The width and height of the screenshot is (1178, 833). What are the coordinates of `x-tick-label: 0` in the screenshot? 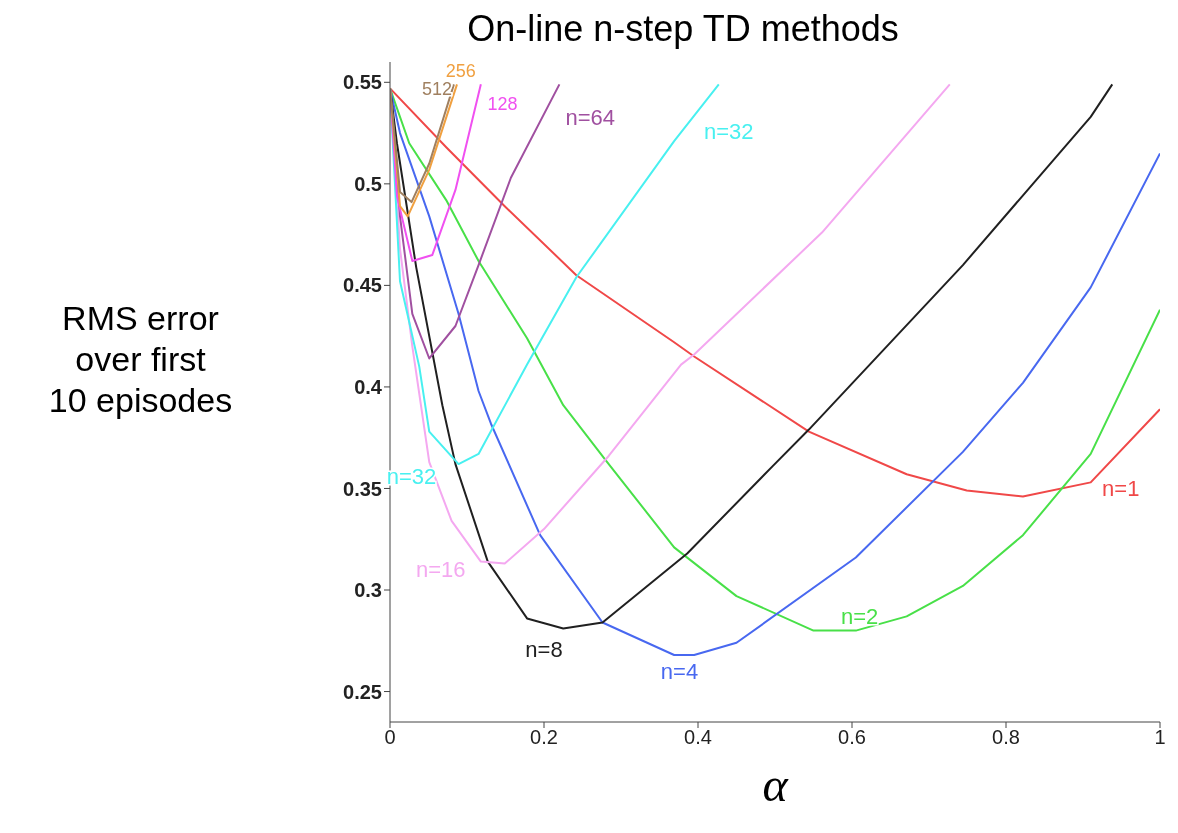 It's located at (390, 737).